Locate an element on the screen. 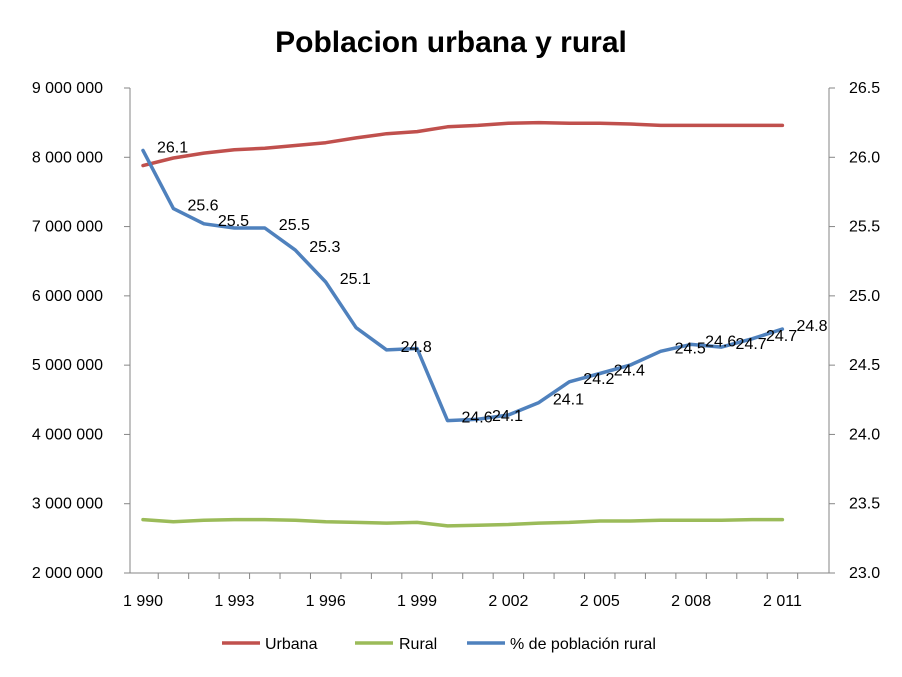 Image resolution: width=902 pixels, height=677 pixels. x-tick-label: 2 002 is located at coordinates (508, 601).